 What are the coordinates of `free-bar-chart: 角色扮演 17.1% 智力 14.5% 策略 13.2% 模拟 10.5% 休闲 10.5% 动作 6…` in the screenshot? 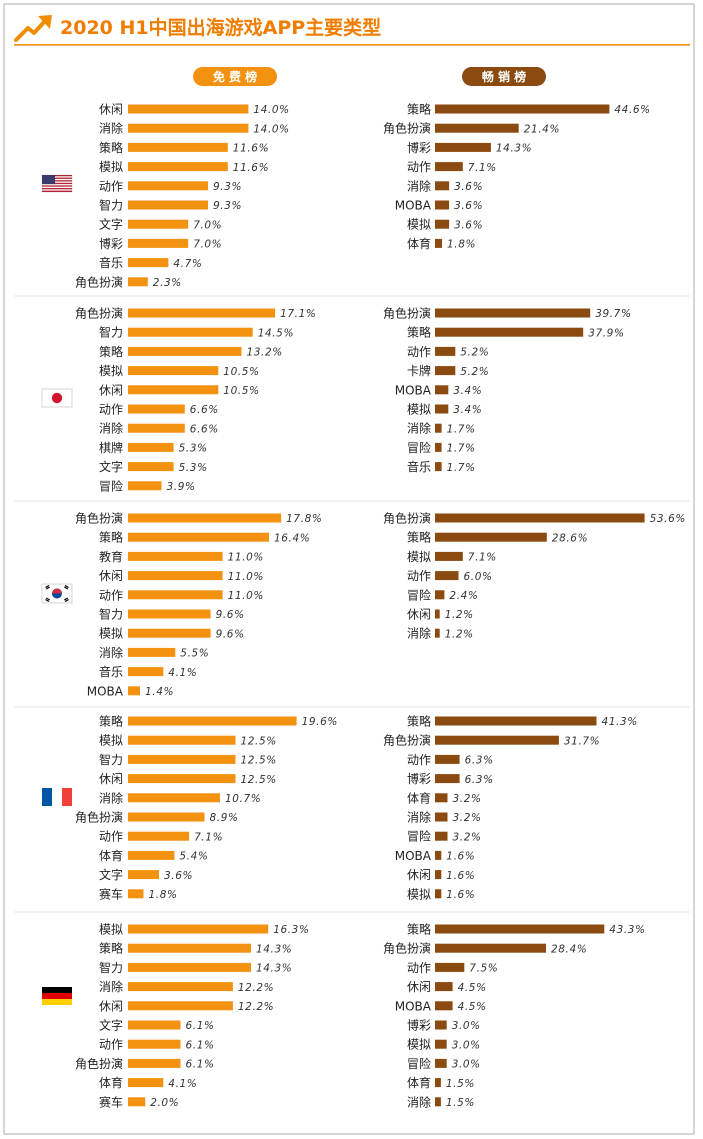 It's located at (195, 400).